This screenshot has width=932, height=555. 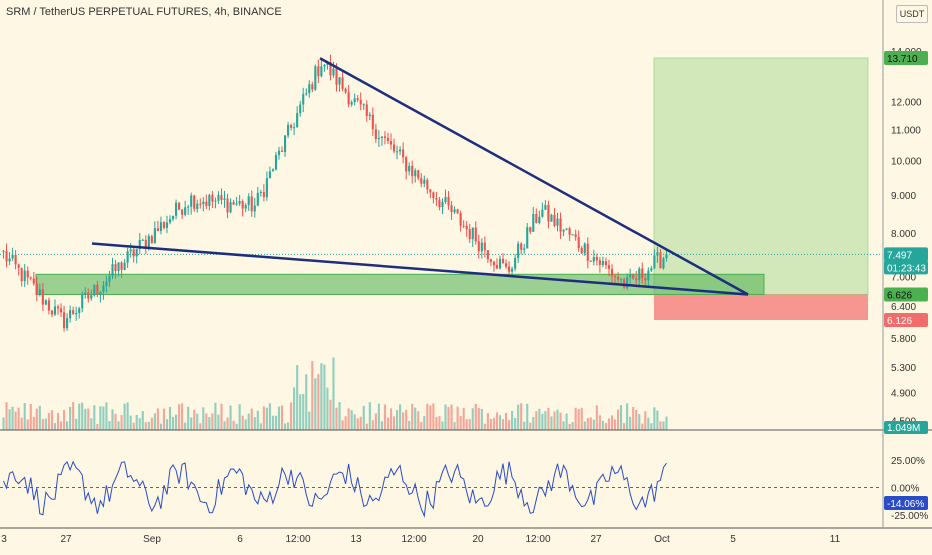 What do you see at coordinates (906, 102) in the screenshot?
I see `price-axis-label: 12.000` at bounding box center [906, 102].